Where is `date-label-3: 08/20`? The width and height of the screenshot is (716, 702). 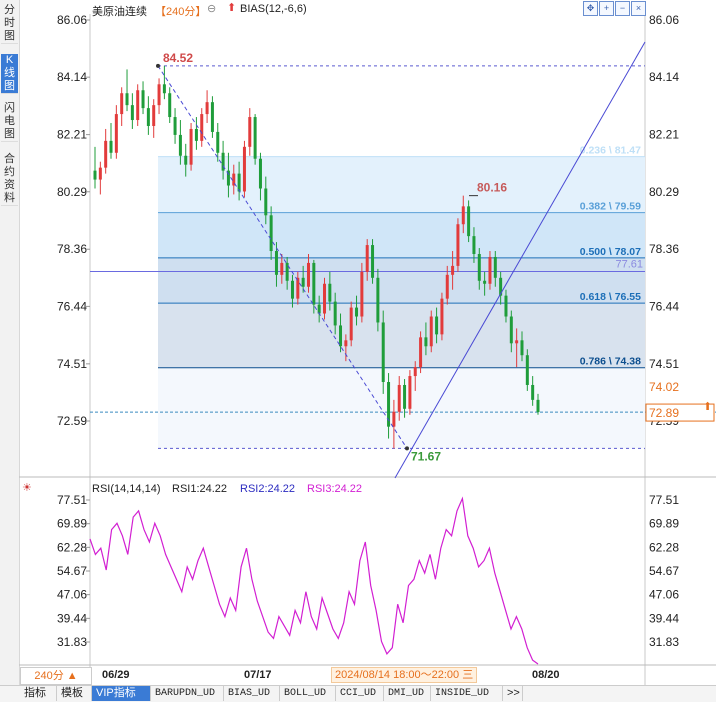 date-label-3: 08/20 is located at coordinates (546, 675).